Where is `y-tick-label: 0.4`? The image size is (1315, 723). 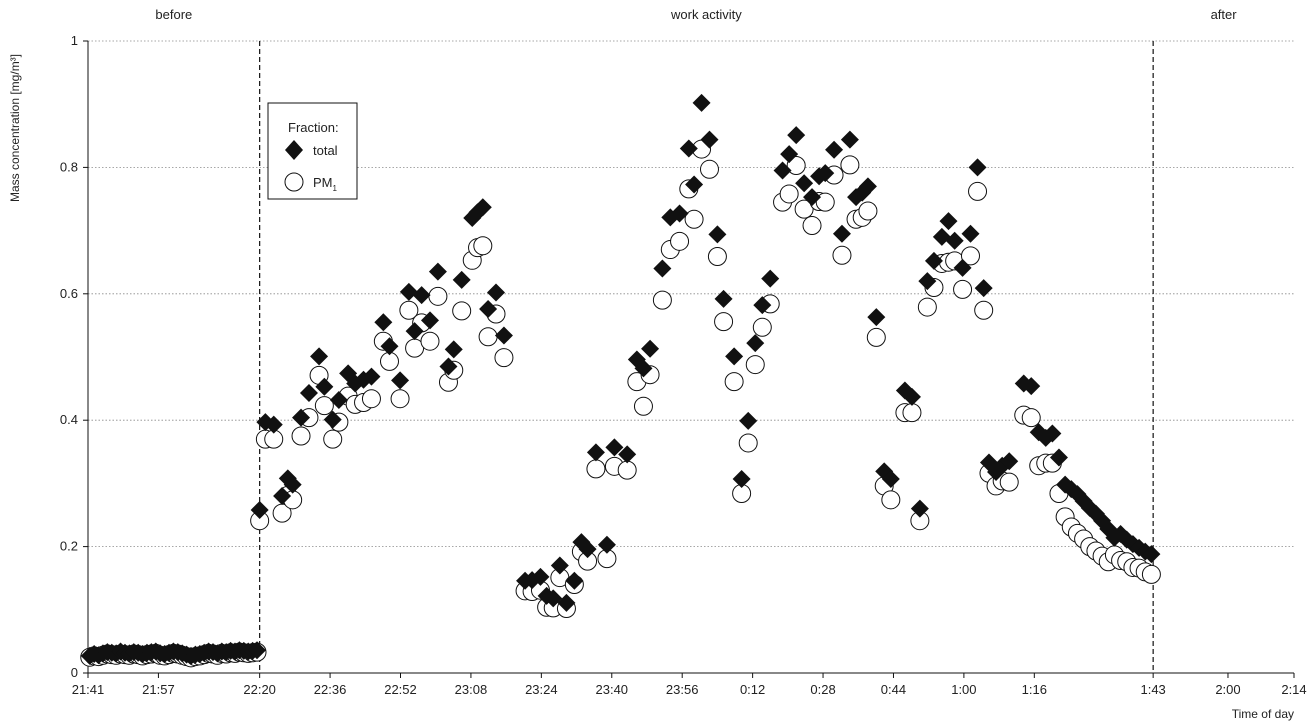
y-tick-label: 0.4 is located at coordinates (69, 419).